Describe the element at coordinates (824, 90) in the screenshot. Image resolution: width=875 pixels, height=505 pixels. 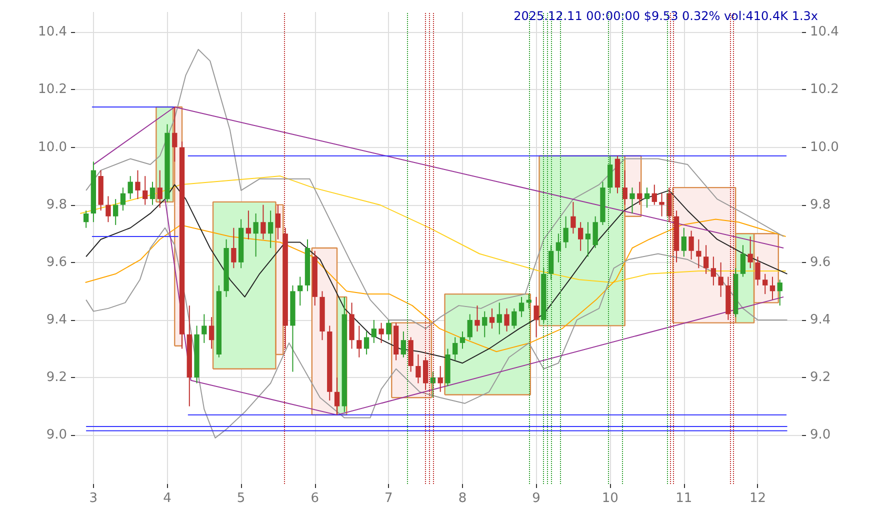
I see `y2-tick-label: 10.2` at that location.